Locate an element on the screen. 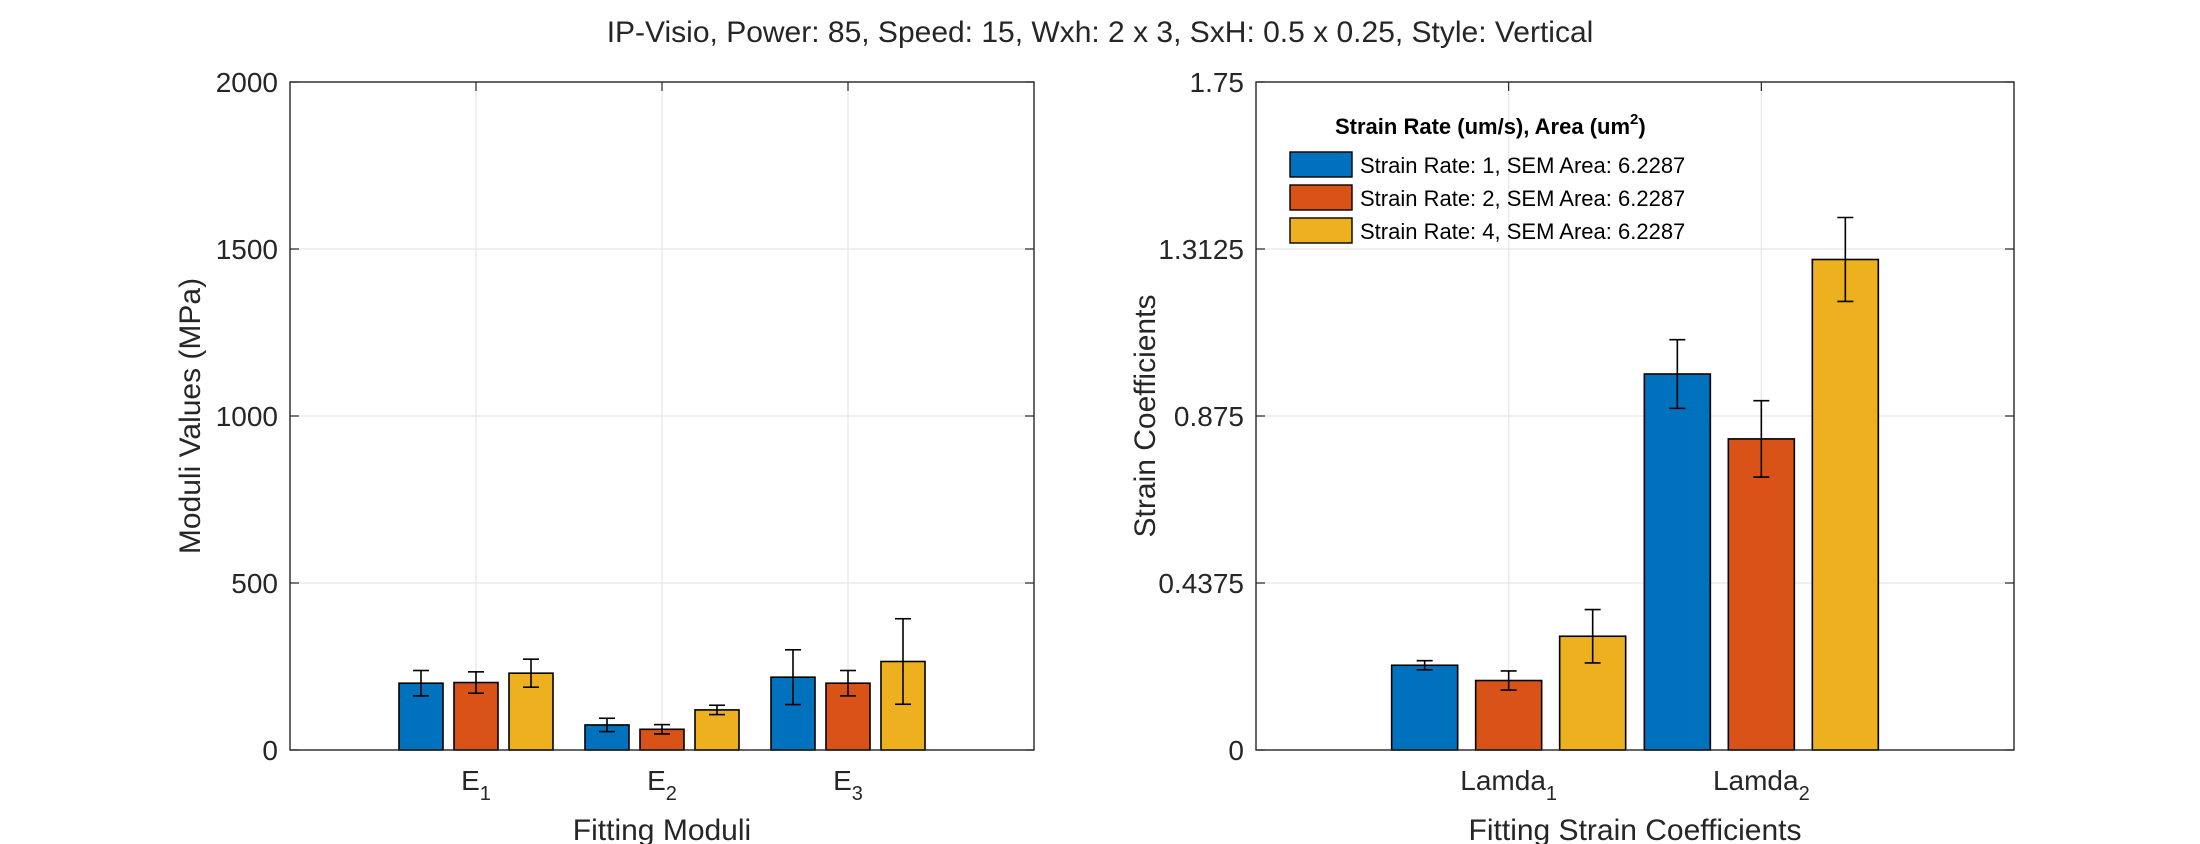  x-tick-label: E1 is located at coordinates (476, 785).